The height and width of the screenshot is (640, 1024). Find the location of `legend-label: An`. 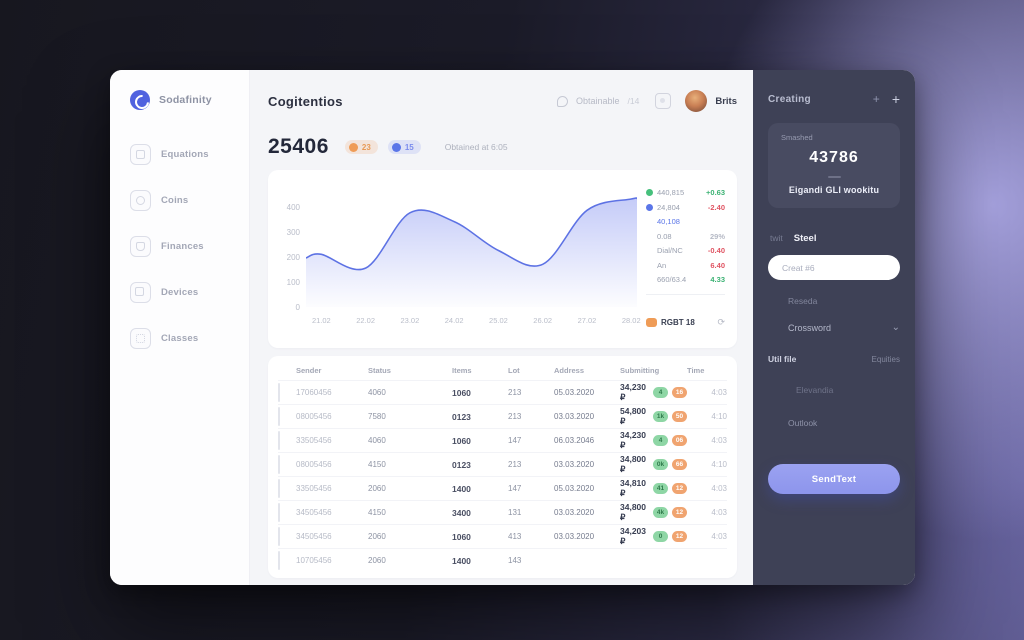

legend-label: An is located at coordinates (662, 265).